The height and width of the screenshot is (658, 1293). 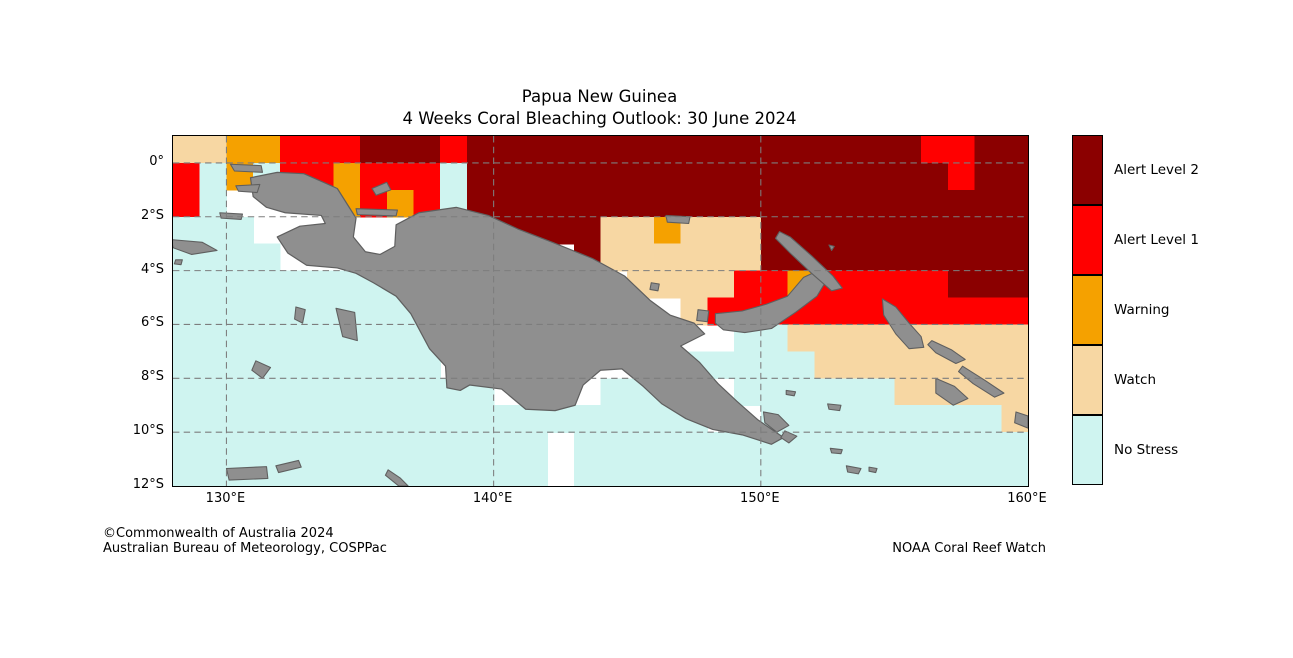 I want to click on island-new-ireland, so click(x=808, y=261).